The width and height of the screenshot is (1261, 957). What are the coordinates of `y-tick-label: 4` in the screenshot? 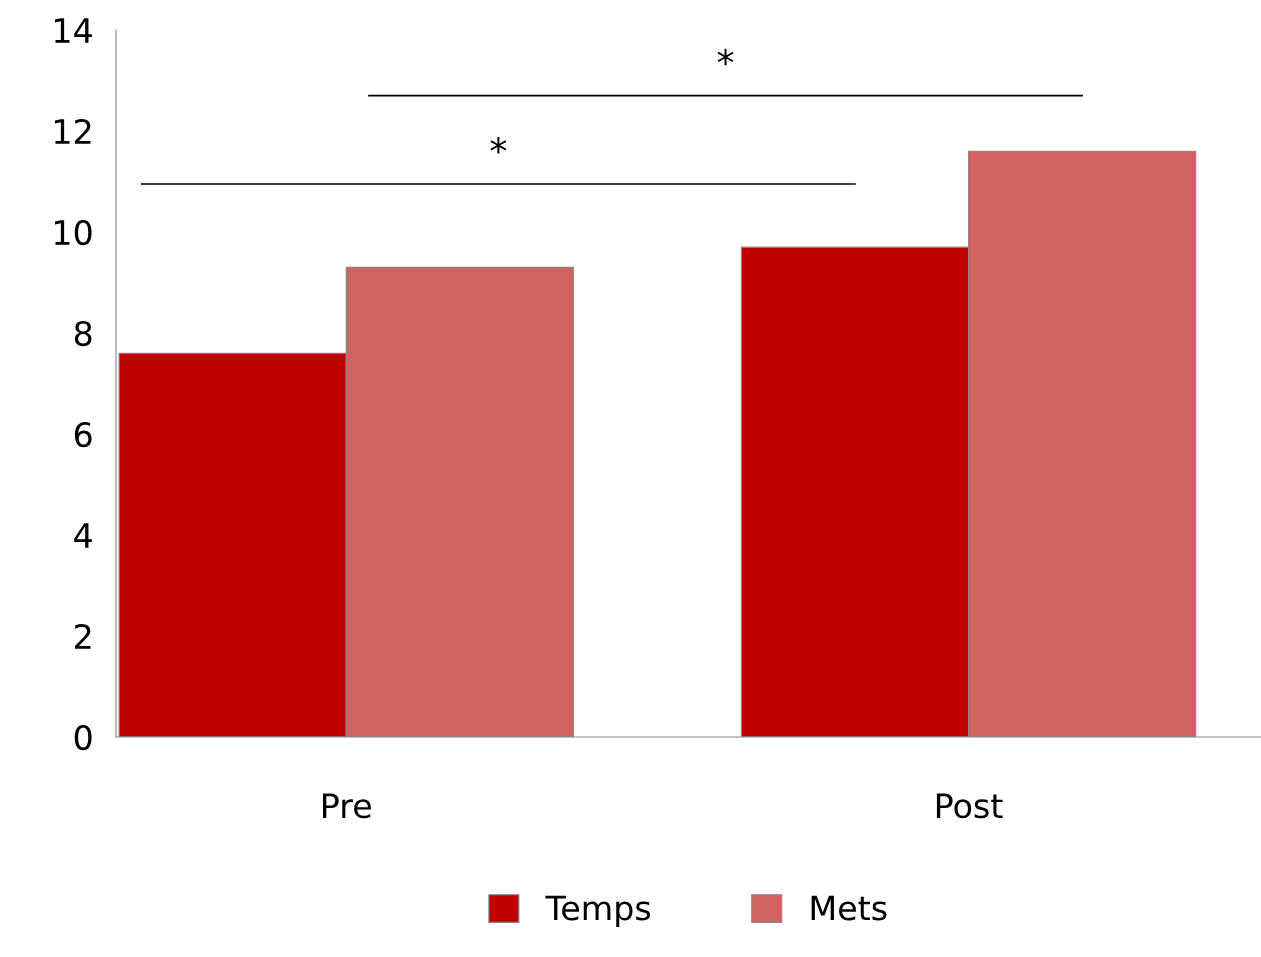 It's located at (83, 535).